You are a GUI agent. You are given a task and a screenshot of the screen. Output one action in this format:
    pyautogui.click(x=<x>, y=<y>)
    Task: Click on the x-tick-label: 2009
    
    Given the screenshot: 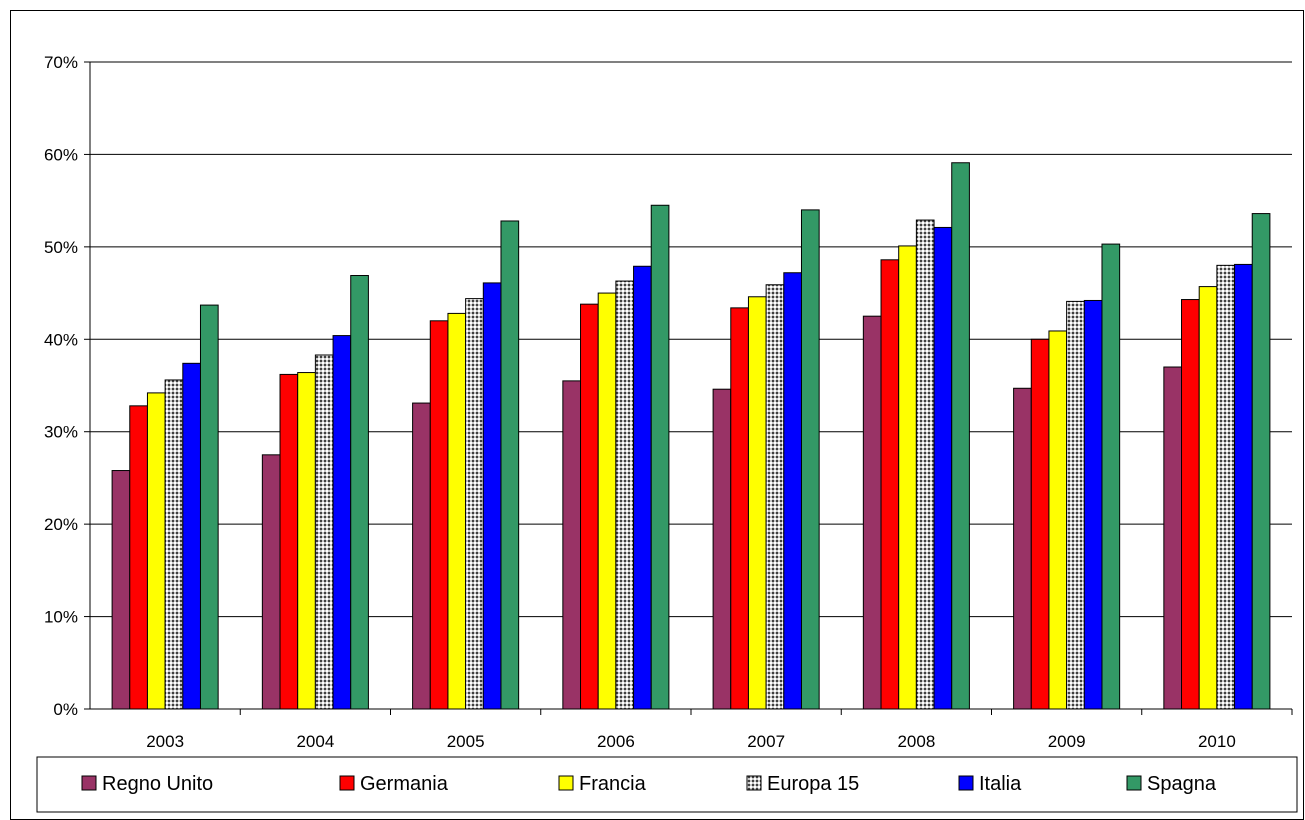 What is the action you would take?
    pyautogui.click(x=1067, y=741)
    